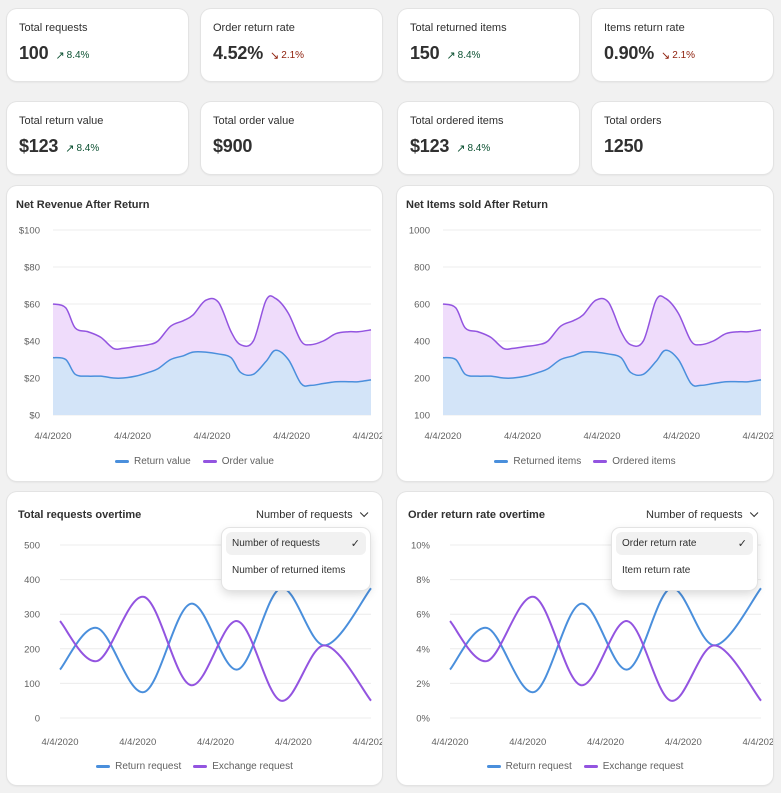 The width and height of the screenshot is (781, 793). Describe the element at coordinates (39, 146) in the screenshot. I see `stat-value: $123` at that location.